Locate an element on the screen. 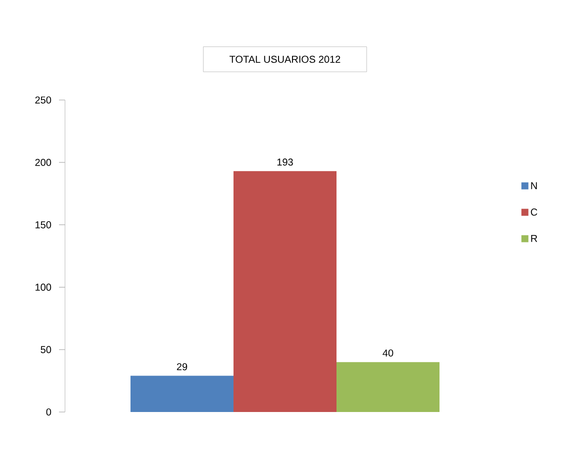  legend-label: C is located at coordinates (534, 212).